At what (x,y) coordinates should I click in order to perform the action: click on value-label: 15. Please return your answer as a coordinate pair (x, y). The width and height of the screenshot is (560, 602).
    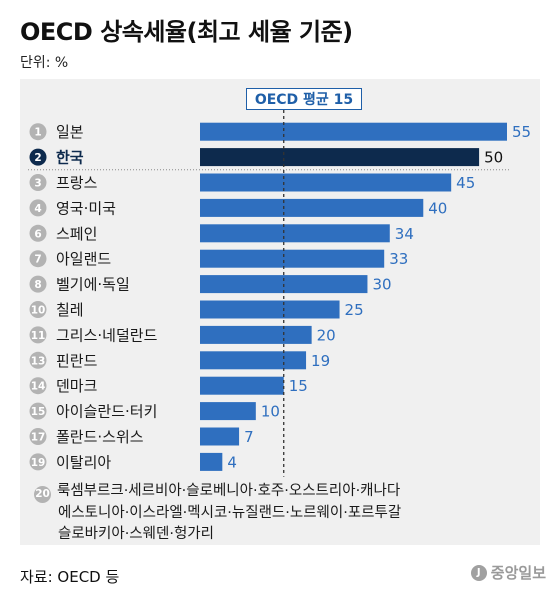
    Looking at the image, I should click on (298, 386).